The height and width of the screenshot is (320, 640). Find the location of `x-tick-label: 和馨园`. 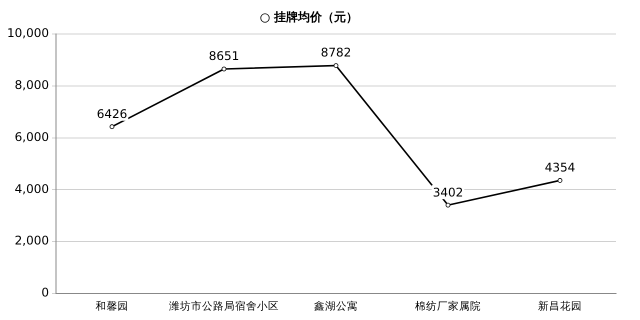

x-tick-label: 和馨园 is located at coordinates (111, 305).